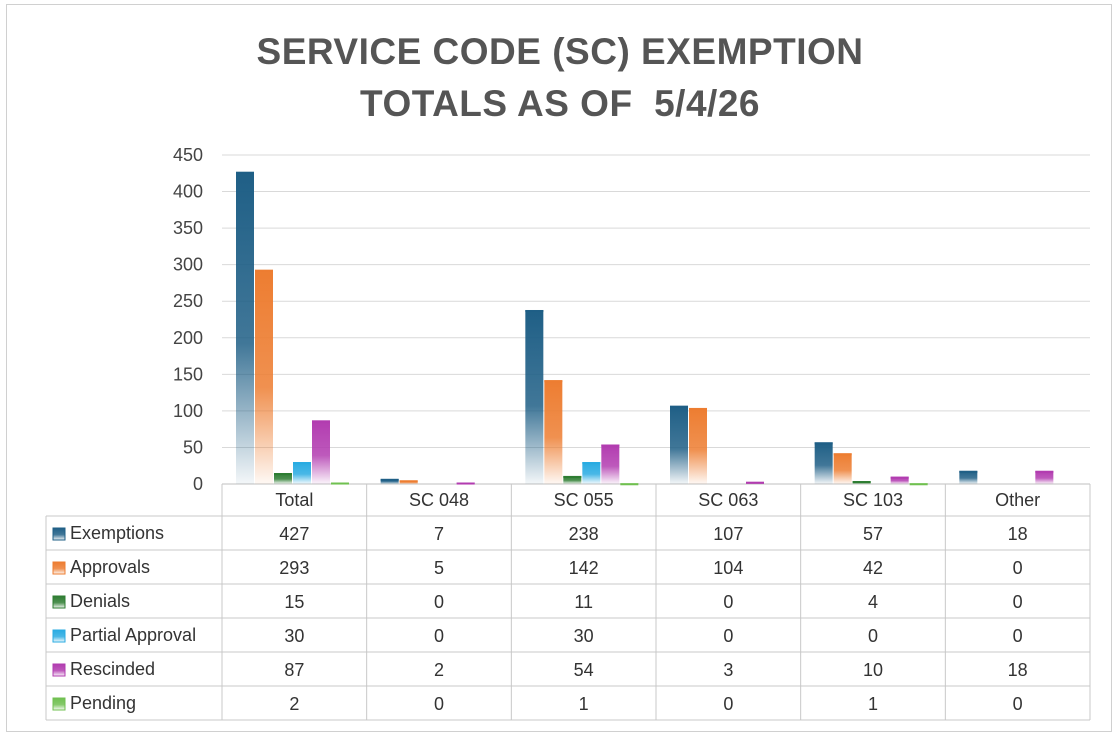 Image resolution: width=1120 pixels, height=736 pixels. I want to click on table-cell-value: 15, so click(294, 602).